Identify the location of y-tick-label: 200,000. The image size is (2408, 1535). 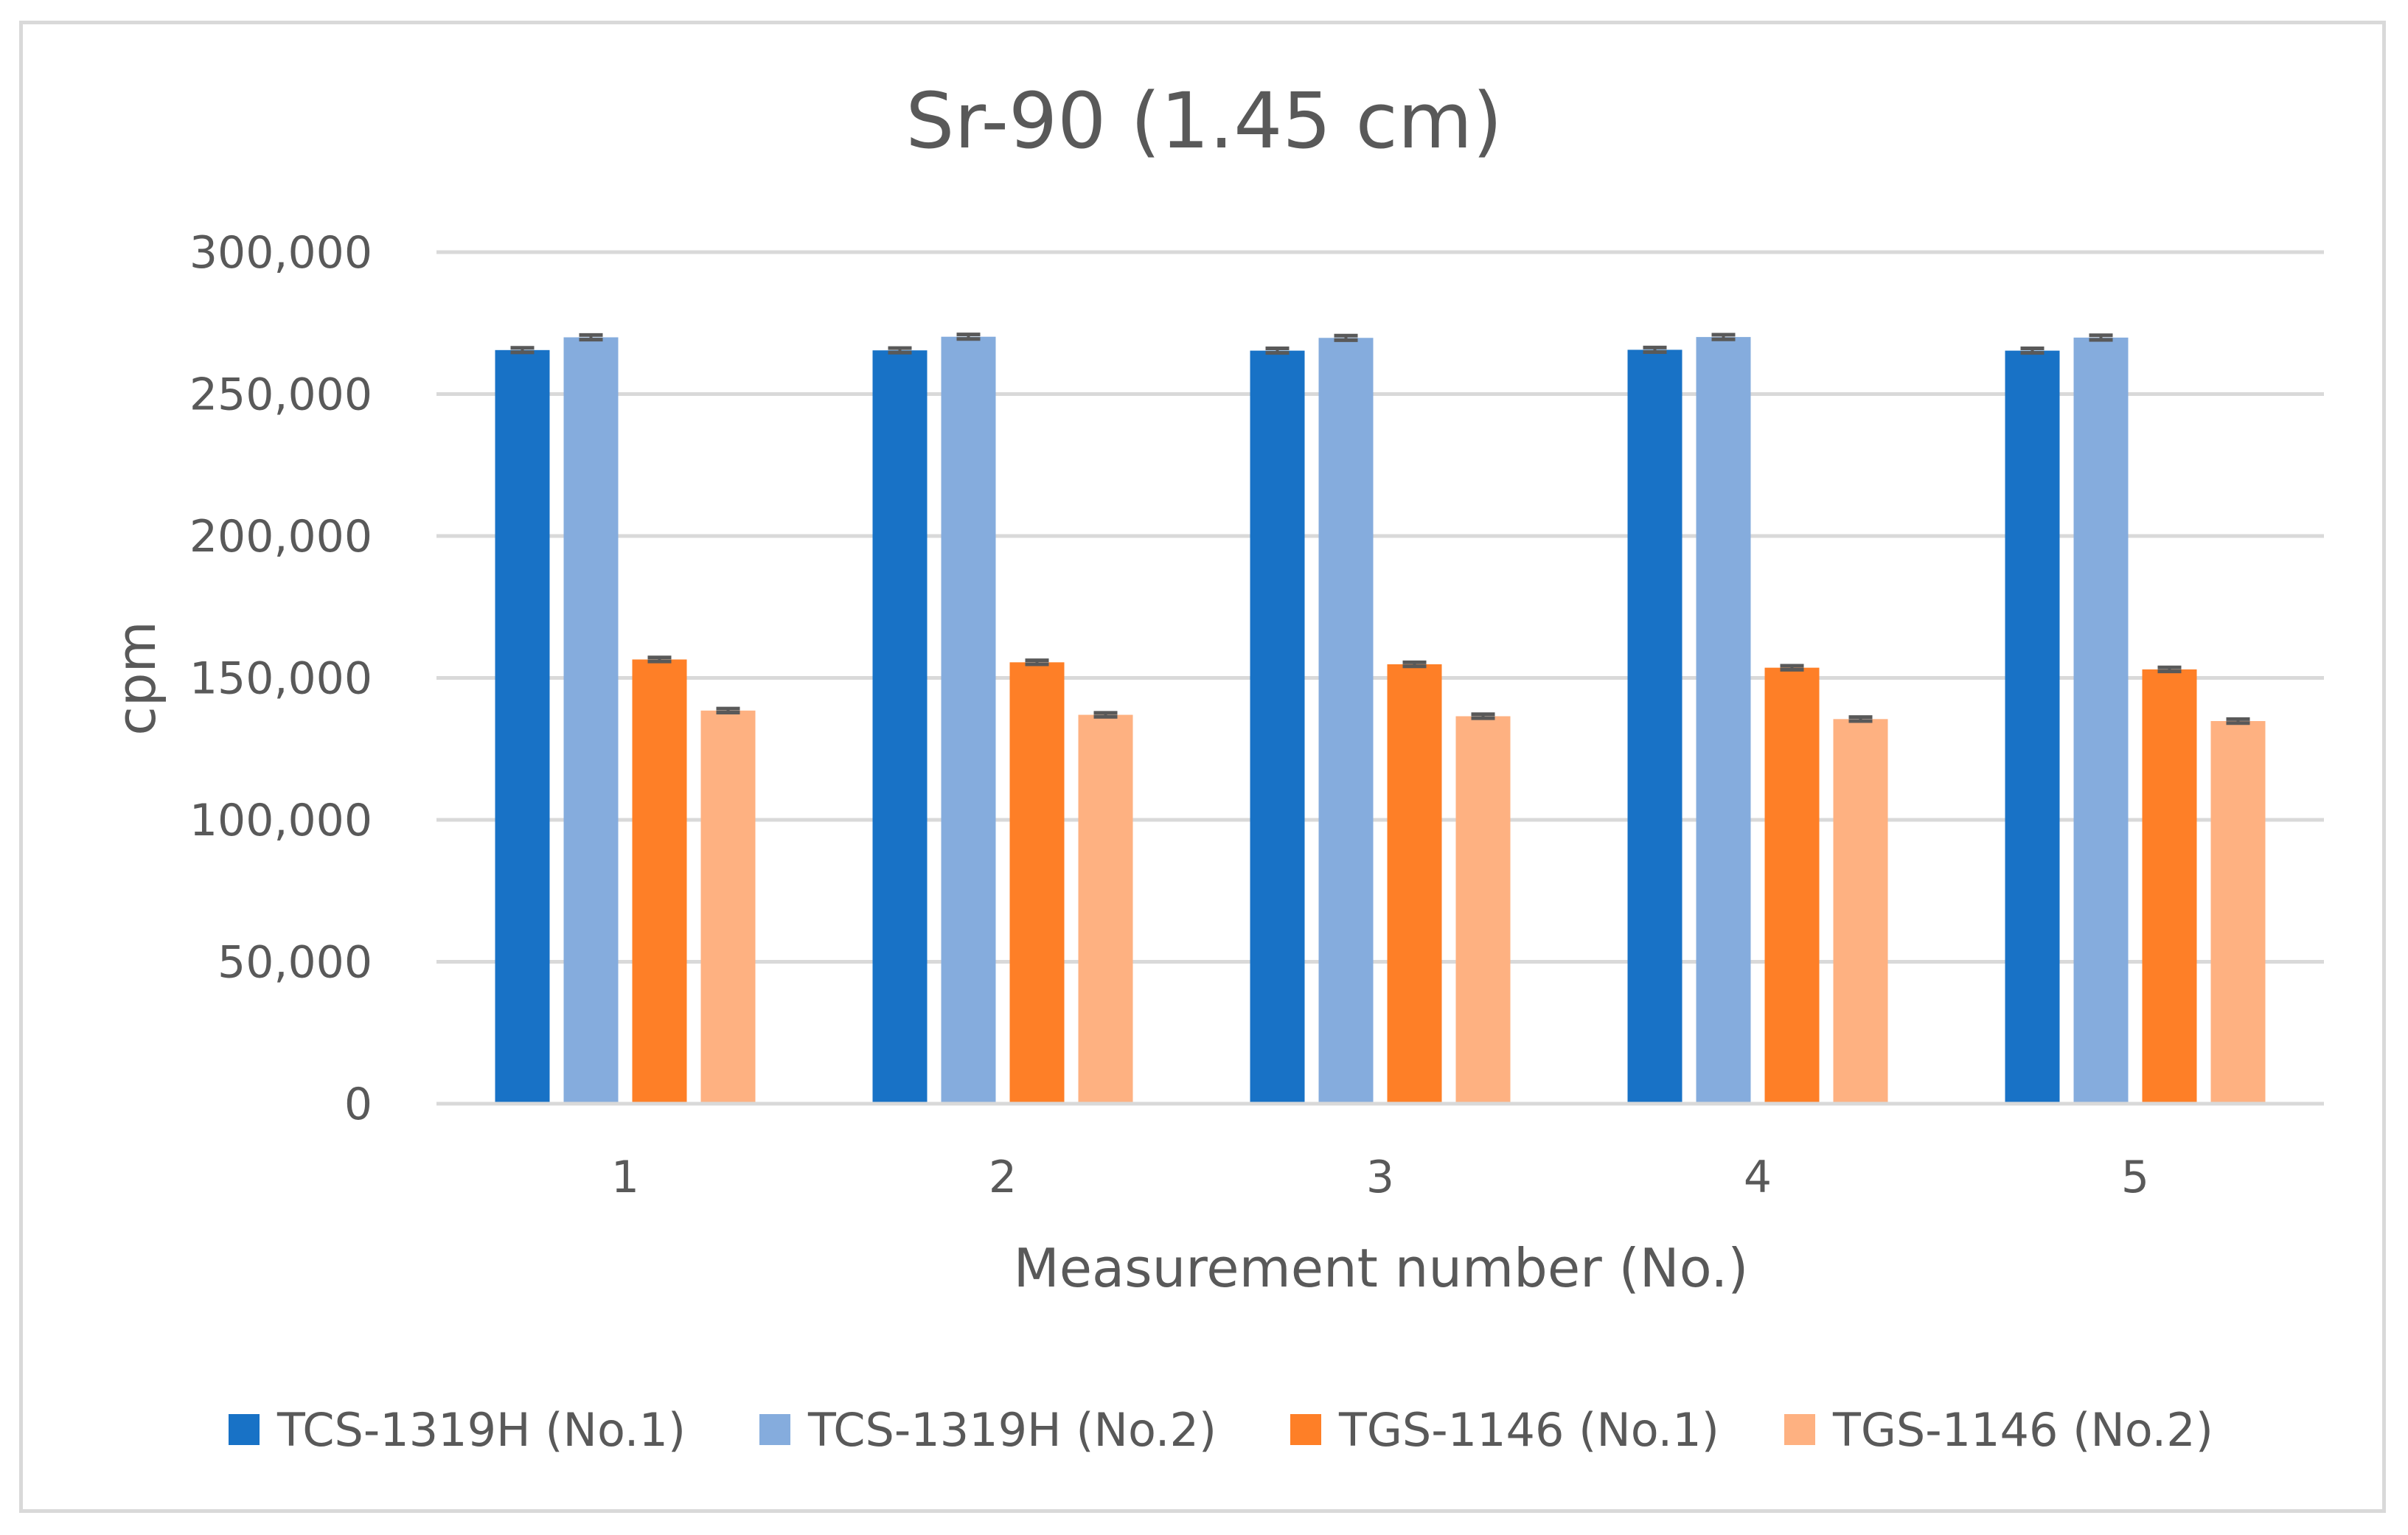
(280, 537).